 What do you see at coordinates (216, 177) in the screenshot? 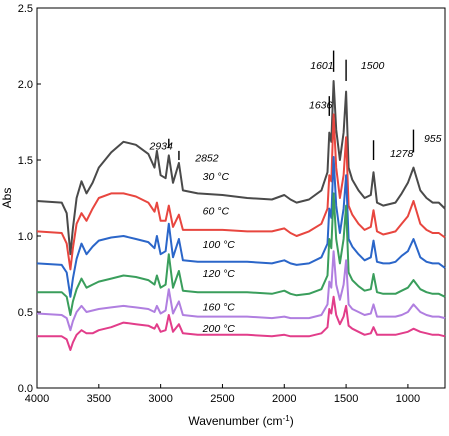
I see `series-label-0: 30 °C` at bounding box center [216, 177].